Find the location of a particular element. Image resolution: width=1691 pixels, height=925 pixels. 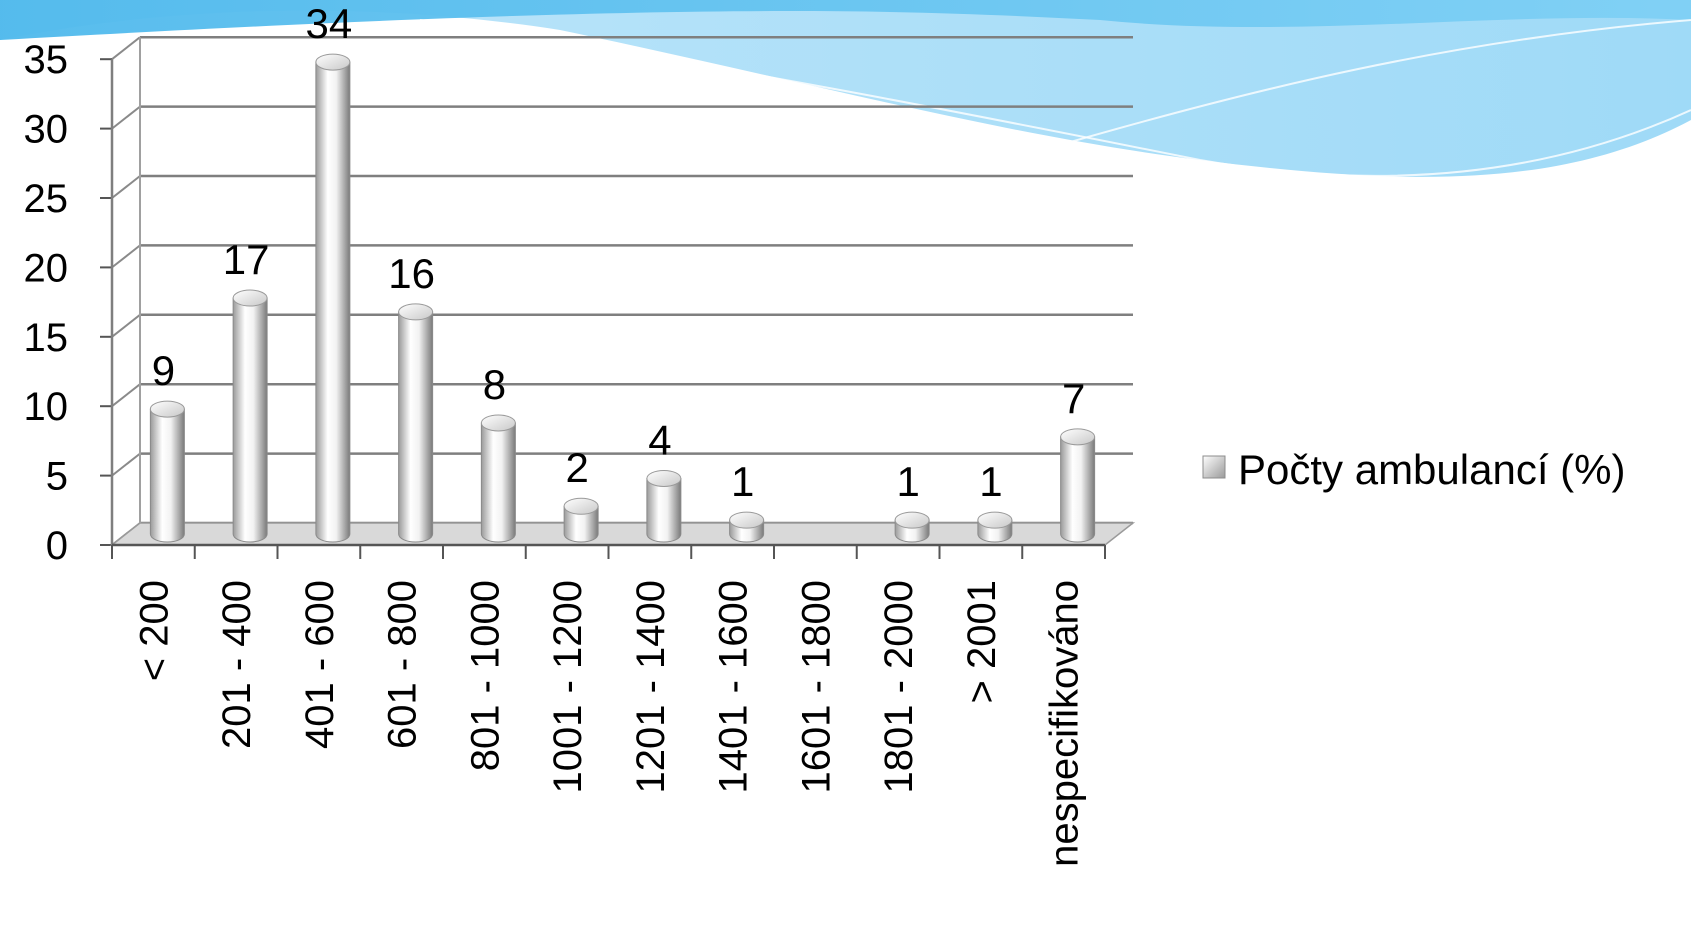

y-tick-label: 15 is located at coordinates (46, 338).